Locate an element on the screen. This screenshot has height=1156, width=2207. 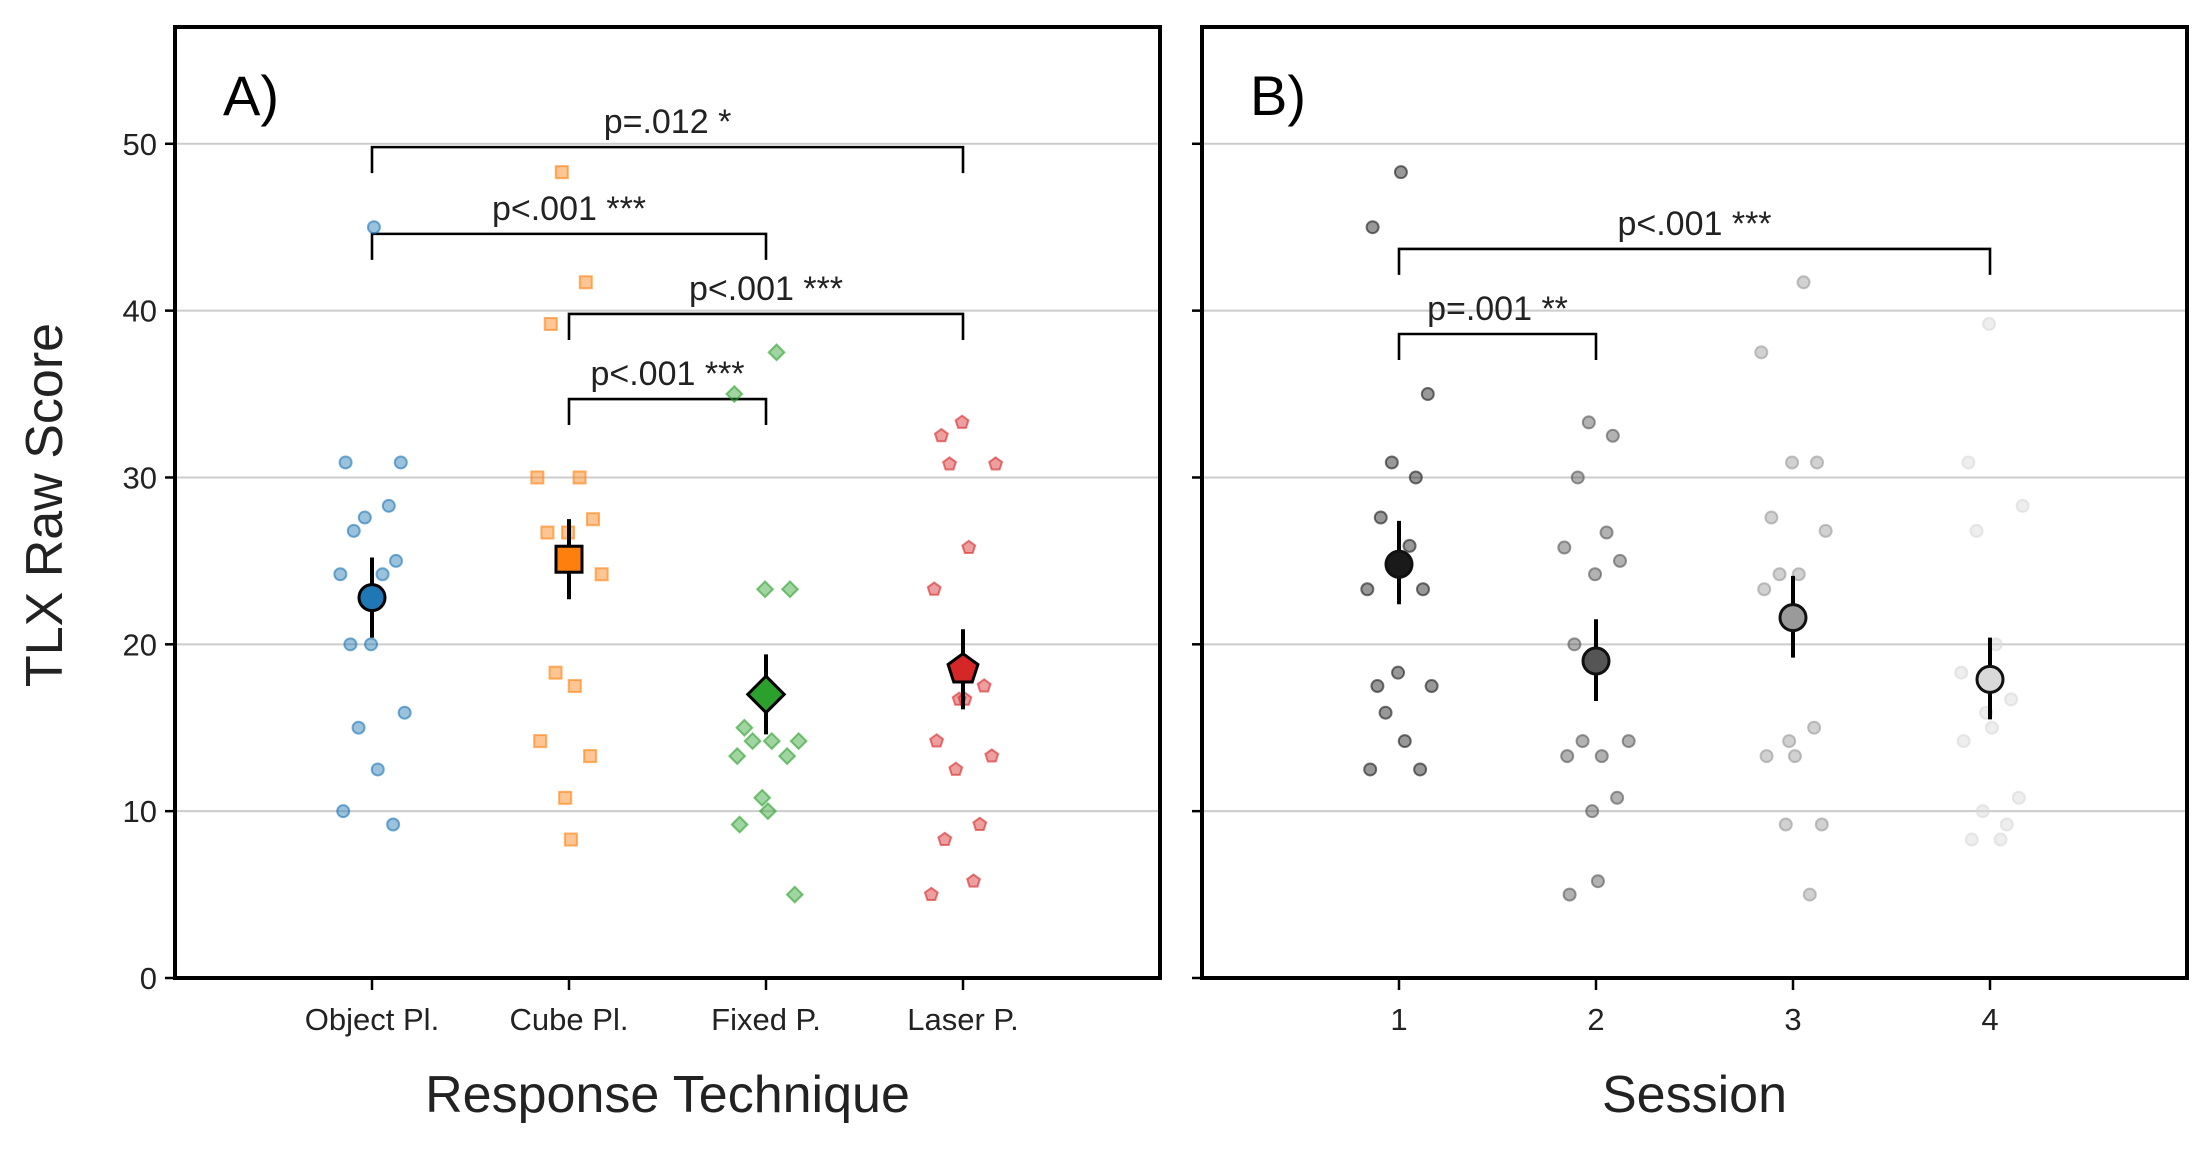
x-tick-label: Laser P. is located at coordinates (962, 1019).